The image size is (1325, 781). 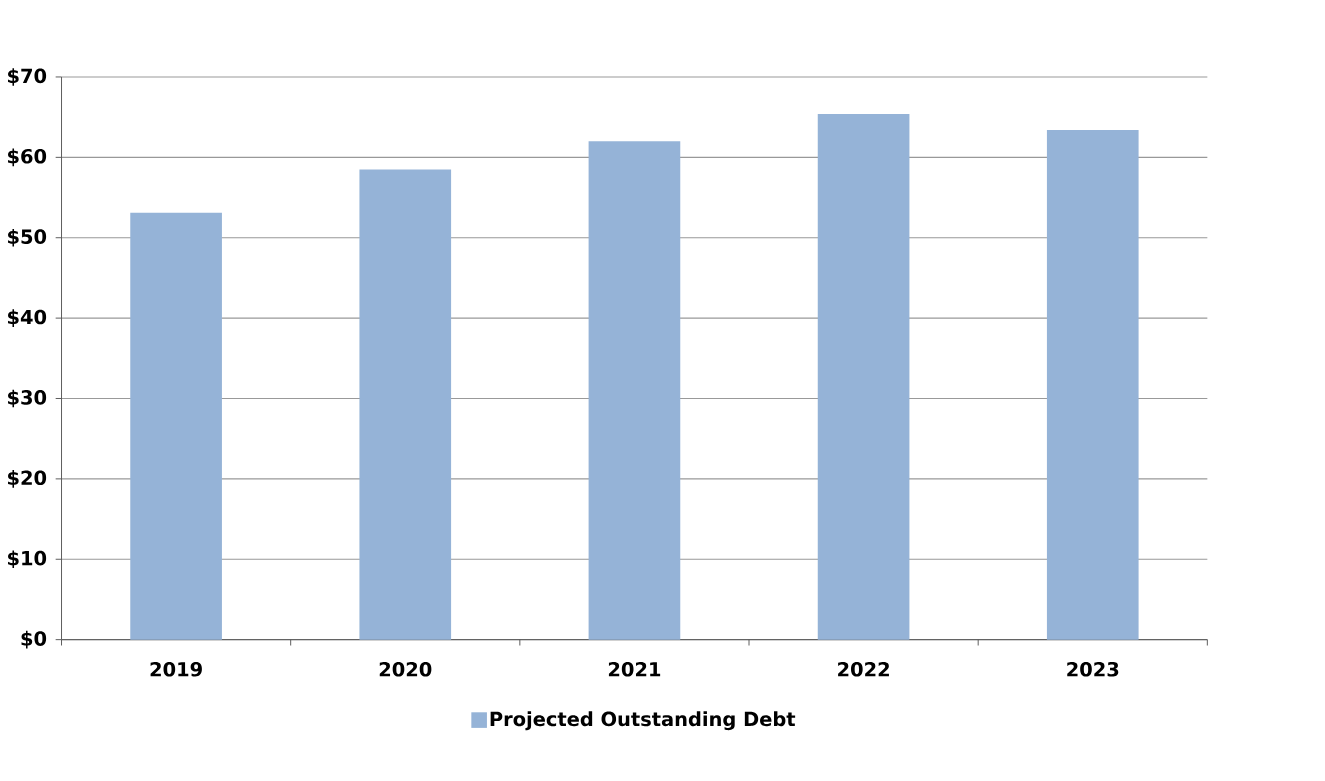 What do you see at coordinates (34, 639) in the screenshot?
I see `y-tick-label: $0` at bounding box center [34, 639].